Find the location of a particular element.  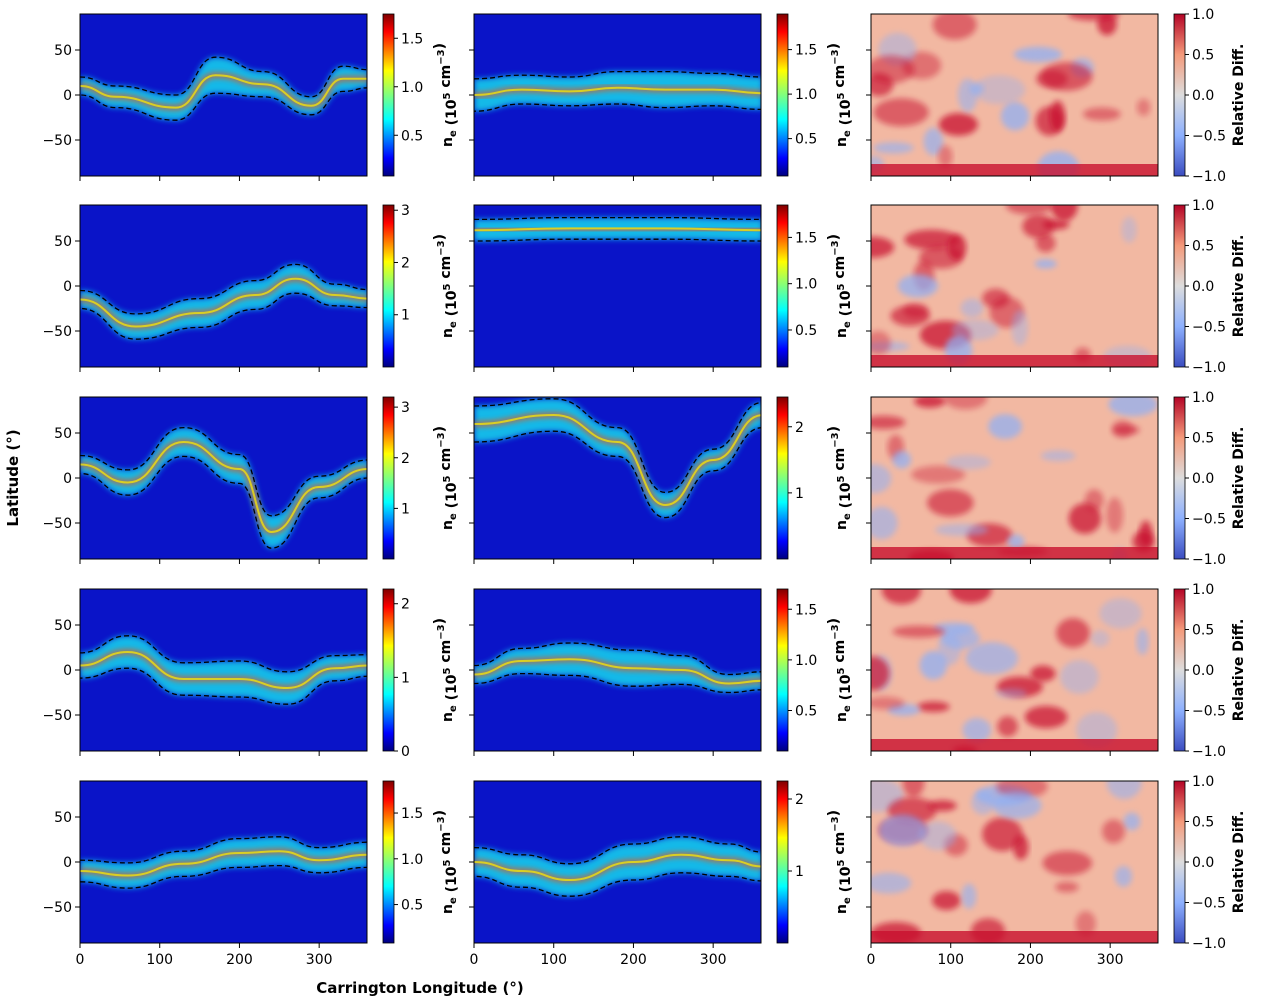

density-band is located at coordinates (617, 91).